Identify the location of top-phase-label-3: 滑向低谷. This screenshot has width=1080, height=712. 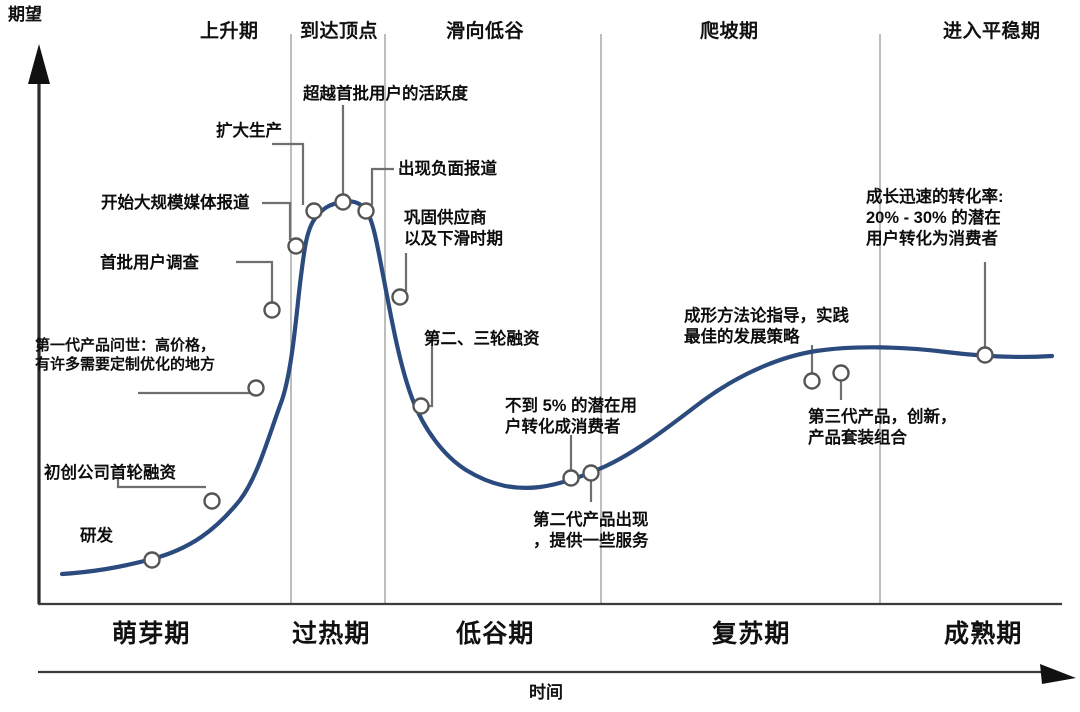
(485, 31).